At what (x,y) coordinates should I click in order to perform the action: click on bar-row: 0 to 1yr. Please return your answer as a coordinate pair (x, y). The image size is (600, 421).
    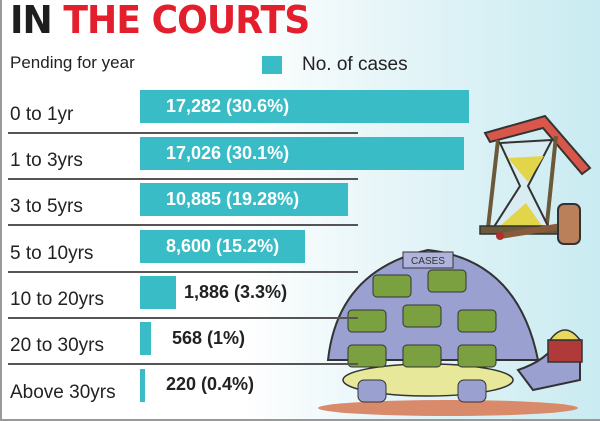
    Looking at the image, I should click on (180, 111).